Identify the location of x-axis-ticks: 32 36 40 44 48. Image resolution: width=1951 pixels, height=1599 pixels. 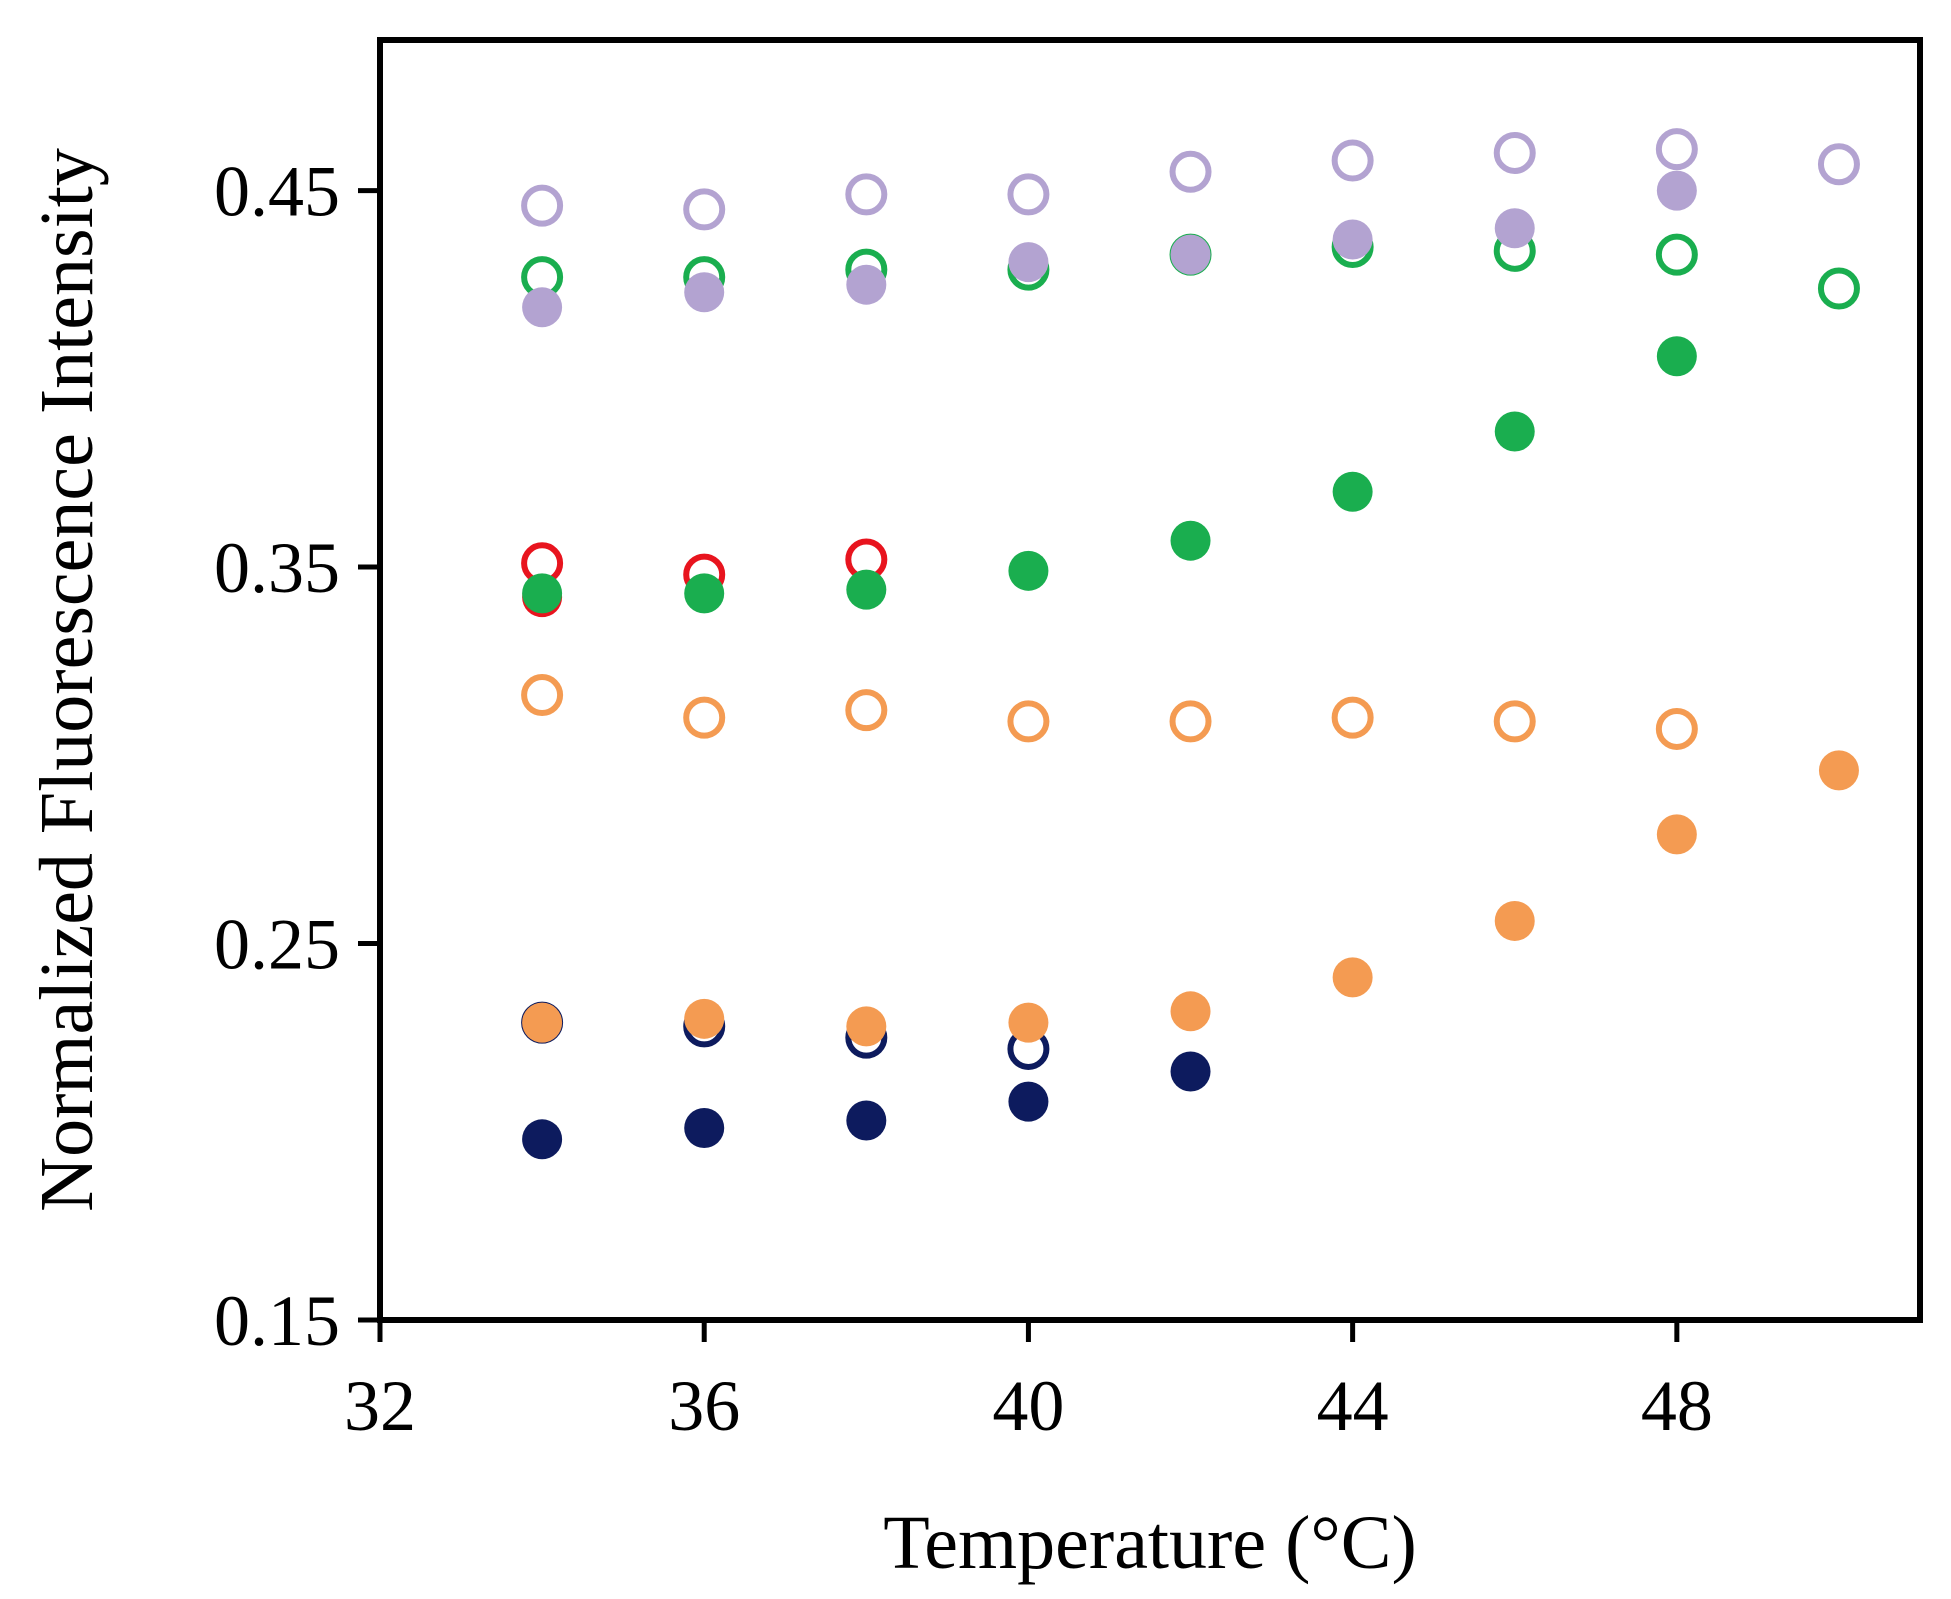
(1028, 1383).